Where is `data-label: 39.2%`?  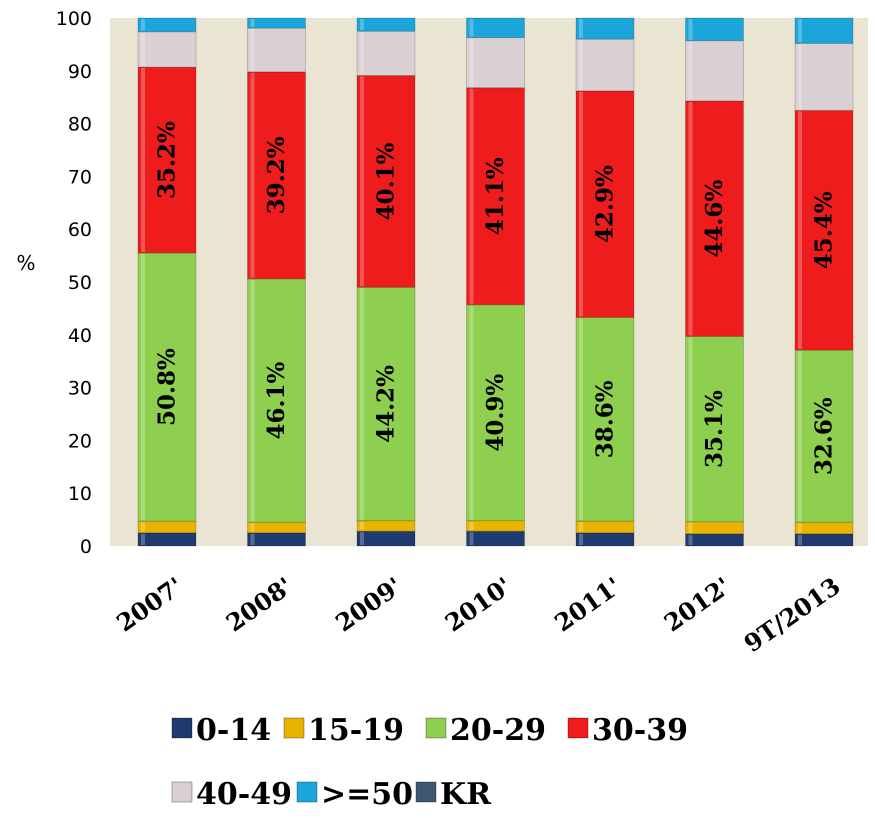
data-label: 39.2% is located at coordinates (276, 175).